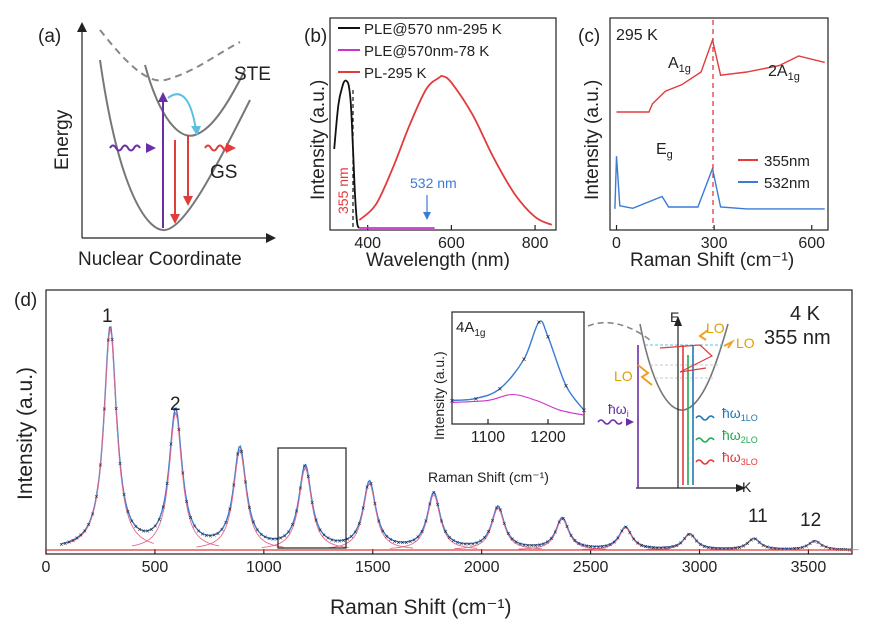 The height and width of the screenshot is (642, 876). What do you see at coordinates (482, 567) in the screenshot?
I see `panel-d-tick-4: 2000` at bounding box center [482, 567].